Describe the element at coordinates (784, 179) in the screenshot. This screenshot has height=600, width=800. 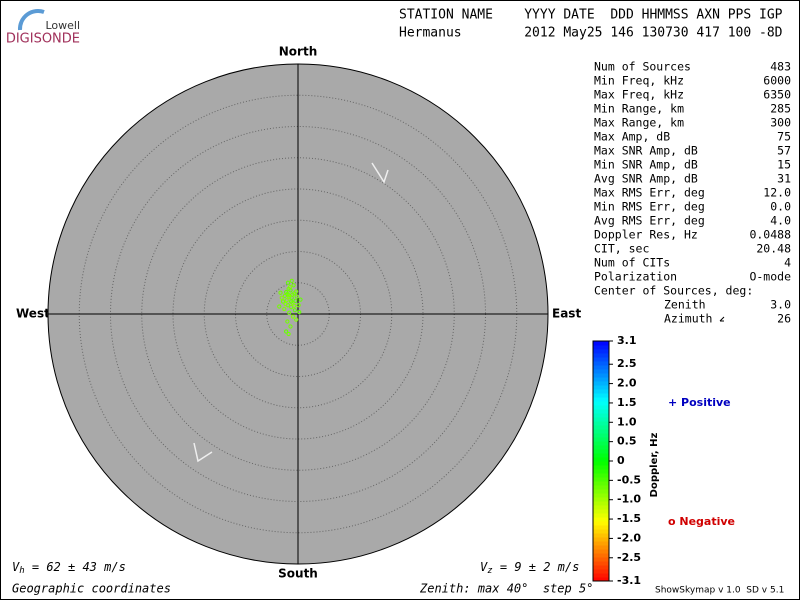
I see `stat-value: 31` at that location.